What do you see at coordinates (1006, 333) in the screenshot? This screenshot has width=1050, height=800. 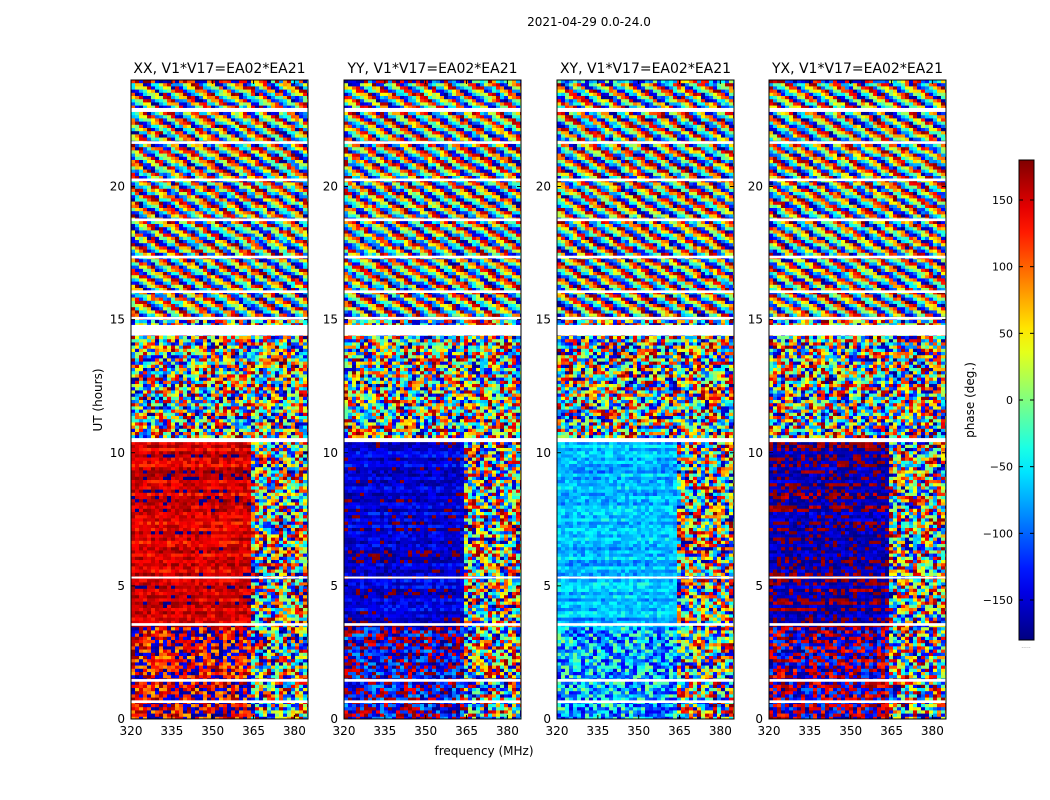 I see `colorbar-tick-label: 50` at bounding box center [1006, 333].